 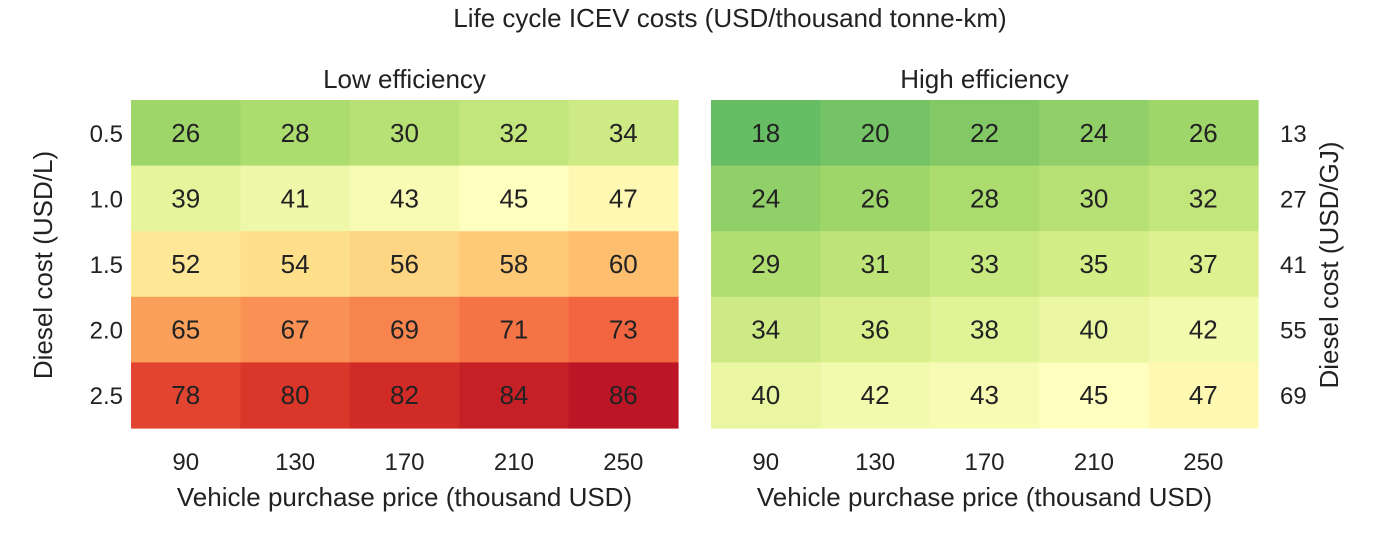 I want to click on cell-value-label: 30, so click(x=404, y=133).